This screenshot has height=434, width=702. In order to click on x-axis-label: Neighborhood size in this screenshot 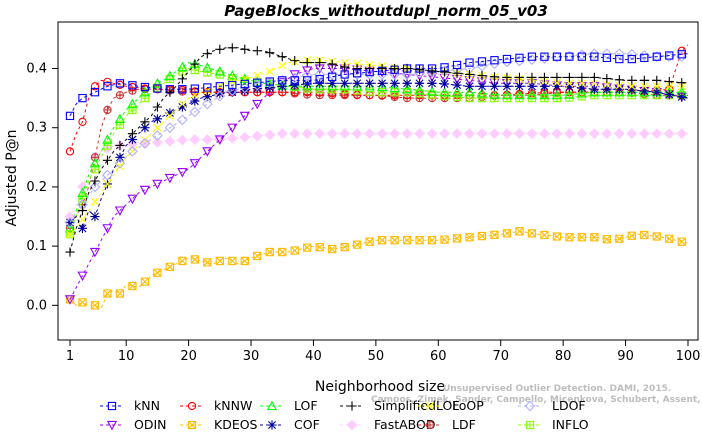, I will do `click(380, 387)`.